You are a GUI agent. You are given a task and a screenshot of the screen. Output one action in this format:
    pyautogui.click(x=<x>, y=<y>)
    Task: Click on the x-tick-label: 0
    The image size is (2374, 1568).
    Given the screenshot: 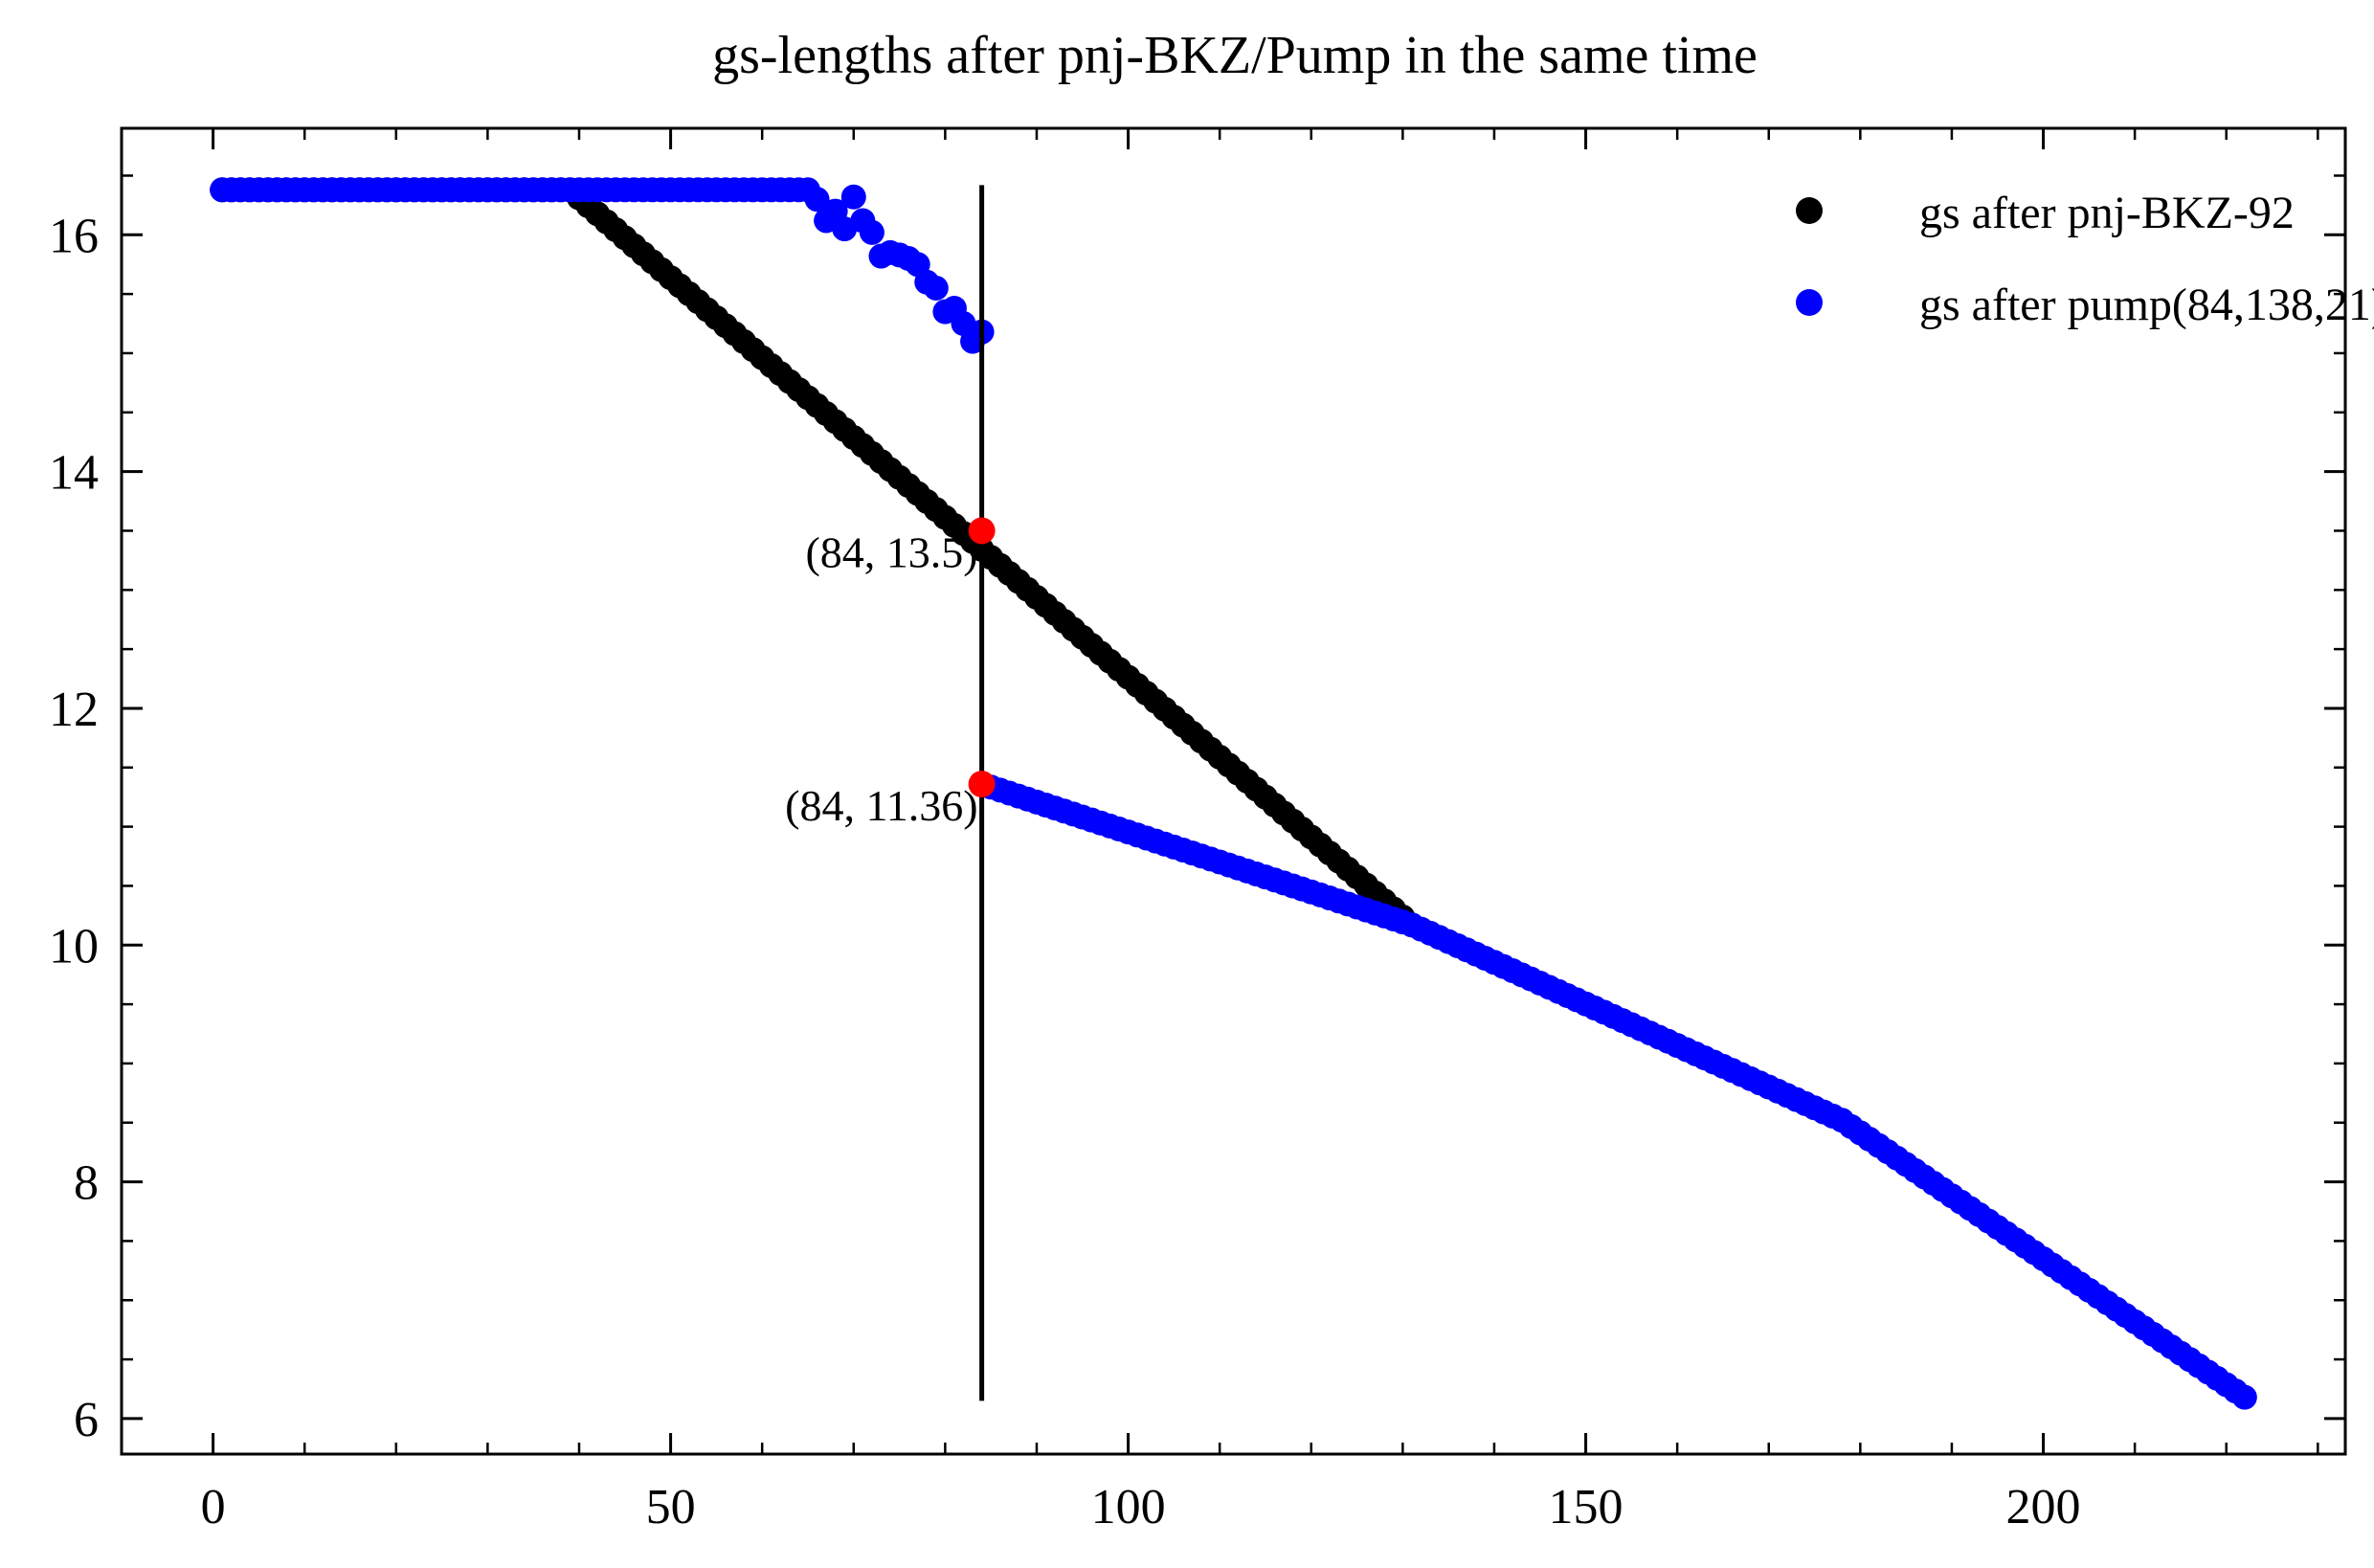 What is the action you would take?
    pyautogui.click(x=213, y=1507)
    